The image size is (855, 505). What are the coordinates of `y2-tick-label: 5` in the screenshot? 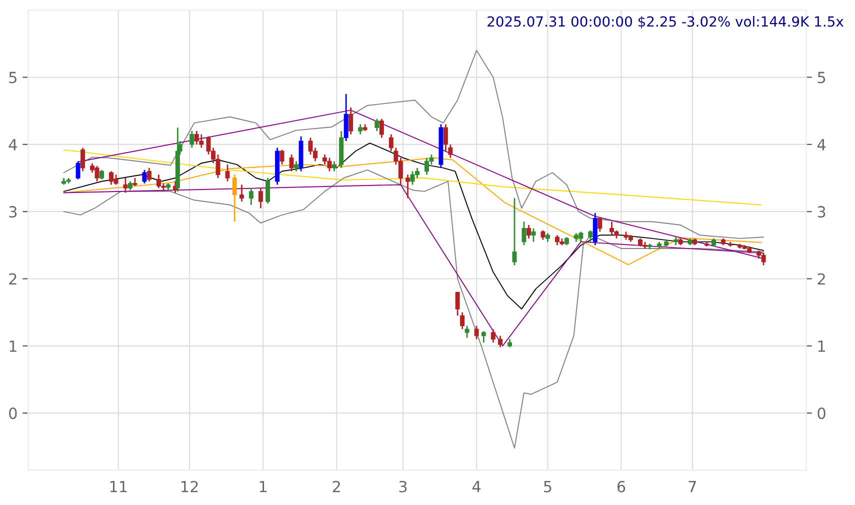 It's located at (822, 78).